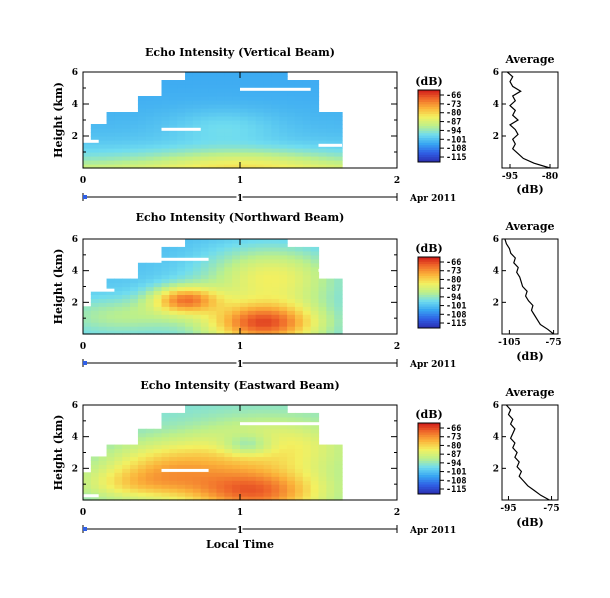 The height and width of the screenshot is (598, 610). Describe the element at coordinates (456, 473) in the screenshot. I see `colorbar-tick-label: -101` at that location.